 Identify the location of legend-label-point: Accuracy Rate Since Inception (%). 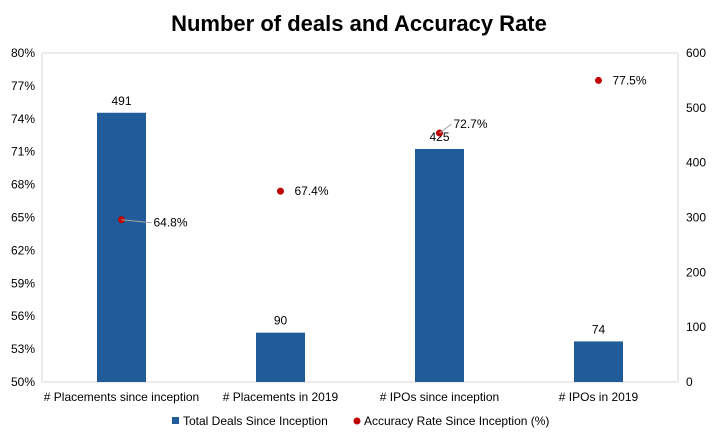
(456, 421).